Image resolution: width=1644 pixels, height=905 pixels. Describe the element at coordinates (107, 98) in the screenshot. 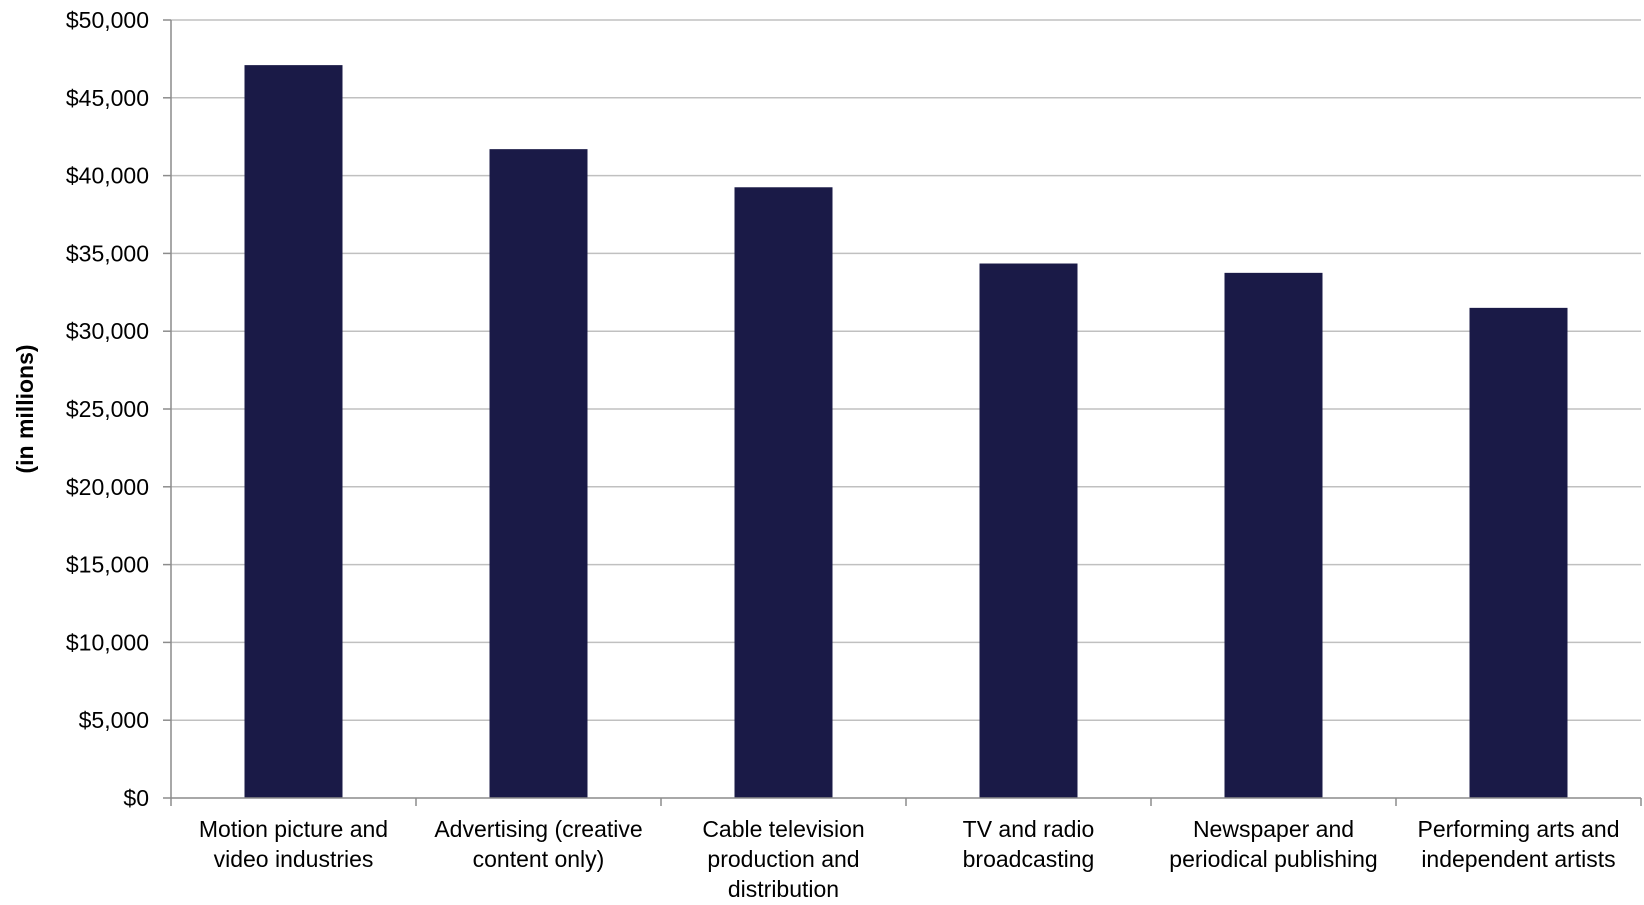

I see `y-tick-label: $45,000` at that location.